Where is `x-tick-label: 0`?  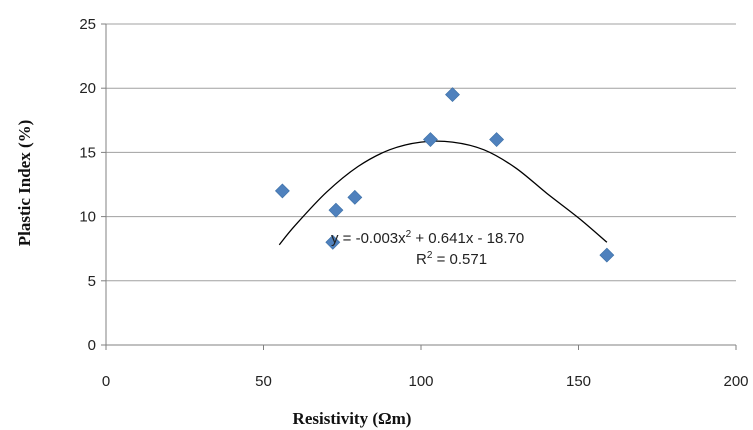
x-tick-label: 0 is located at coordinates (106, 381).